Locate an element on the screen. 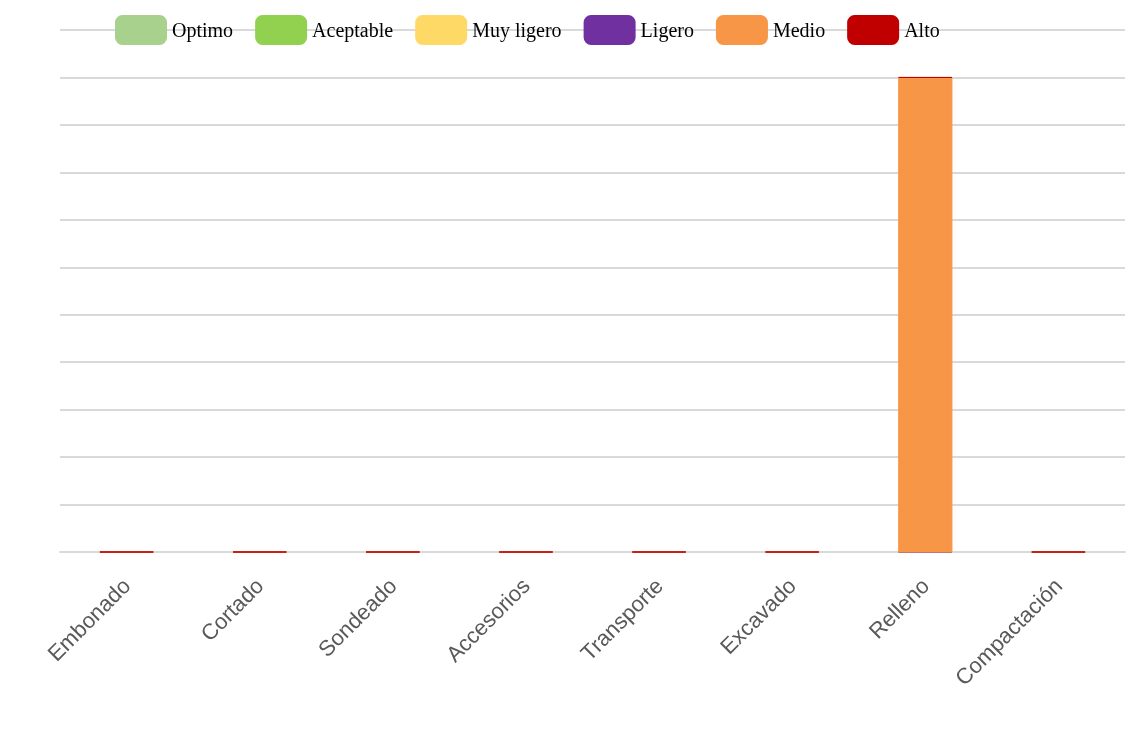 This screenshot has width=1135, height=742. legend-label: Optimo is located at coordinates (203, 30).